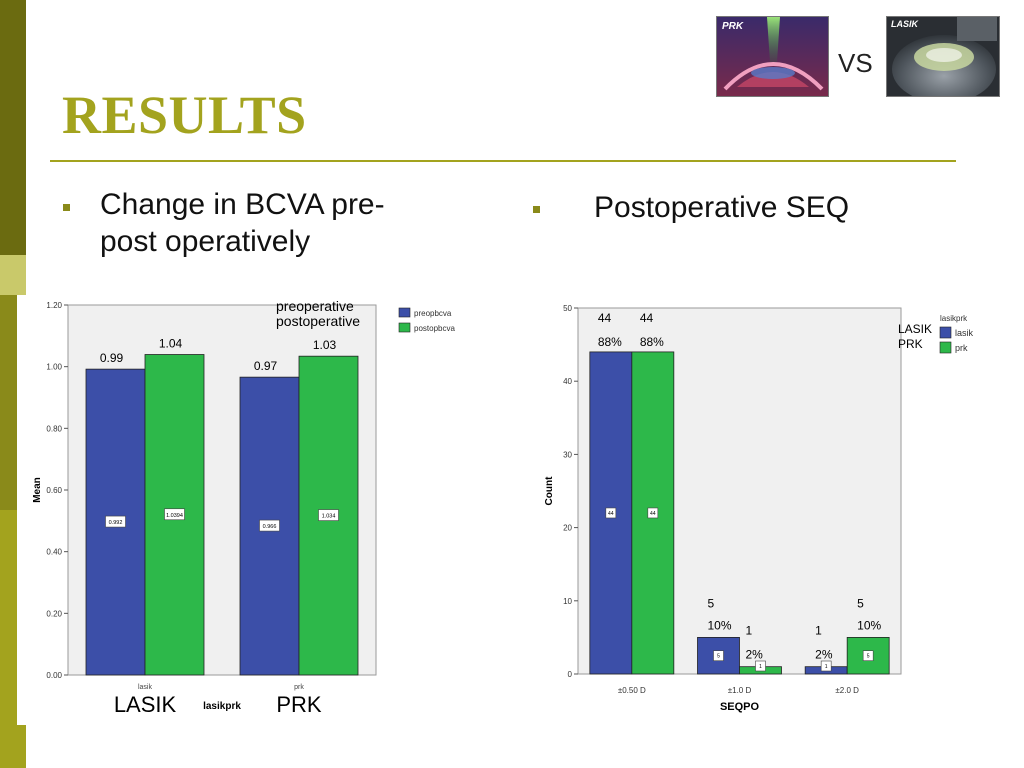 This screenshot has height=768, width=1024. What do you see at coordinates (772, 56) in the screenshot?
I see `prk-thumbnail-image: PRK` at bounding box center [772, 56].